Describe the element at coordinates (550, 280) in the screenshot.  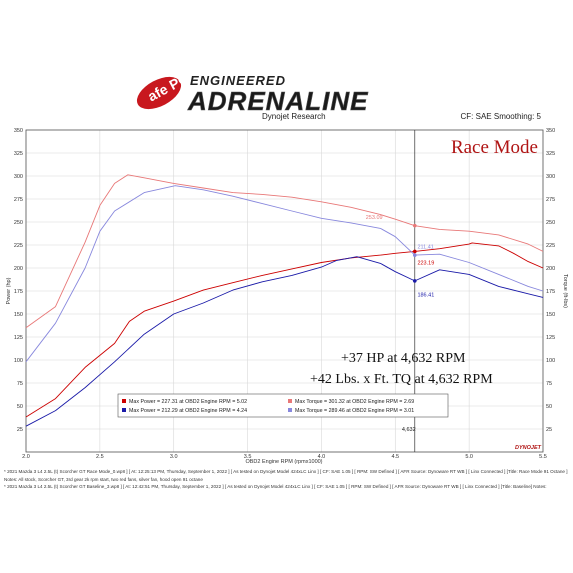
I see `right-y-axis: 25 50 75 100 125 150 175 200 225 250 275 300 325 350` at that location.